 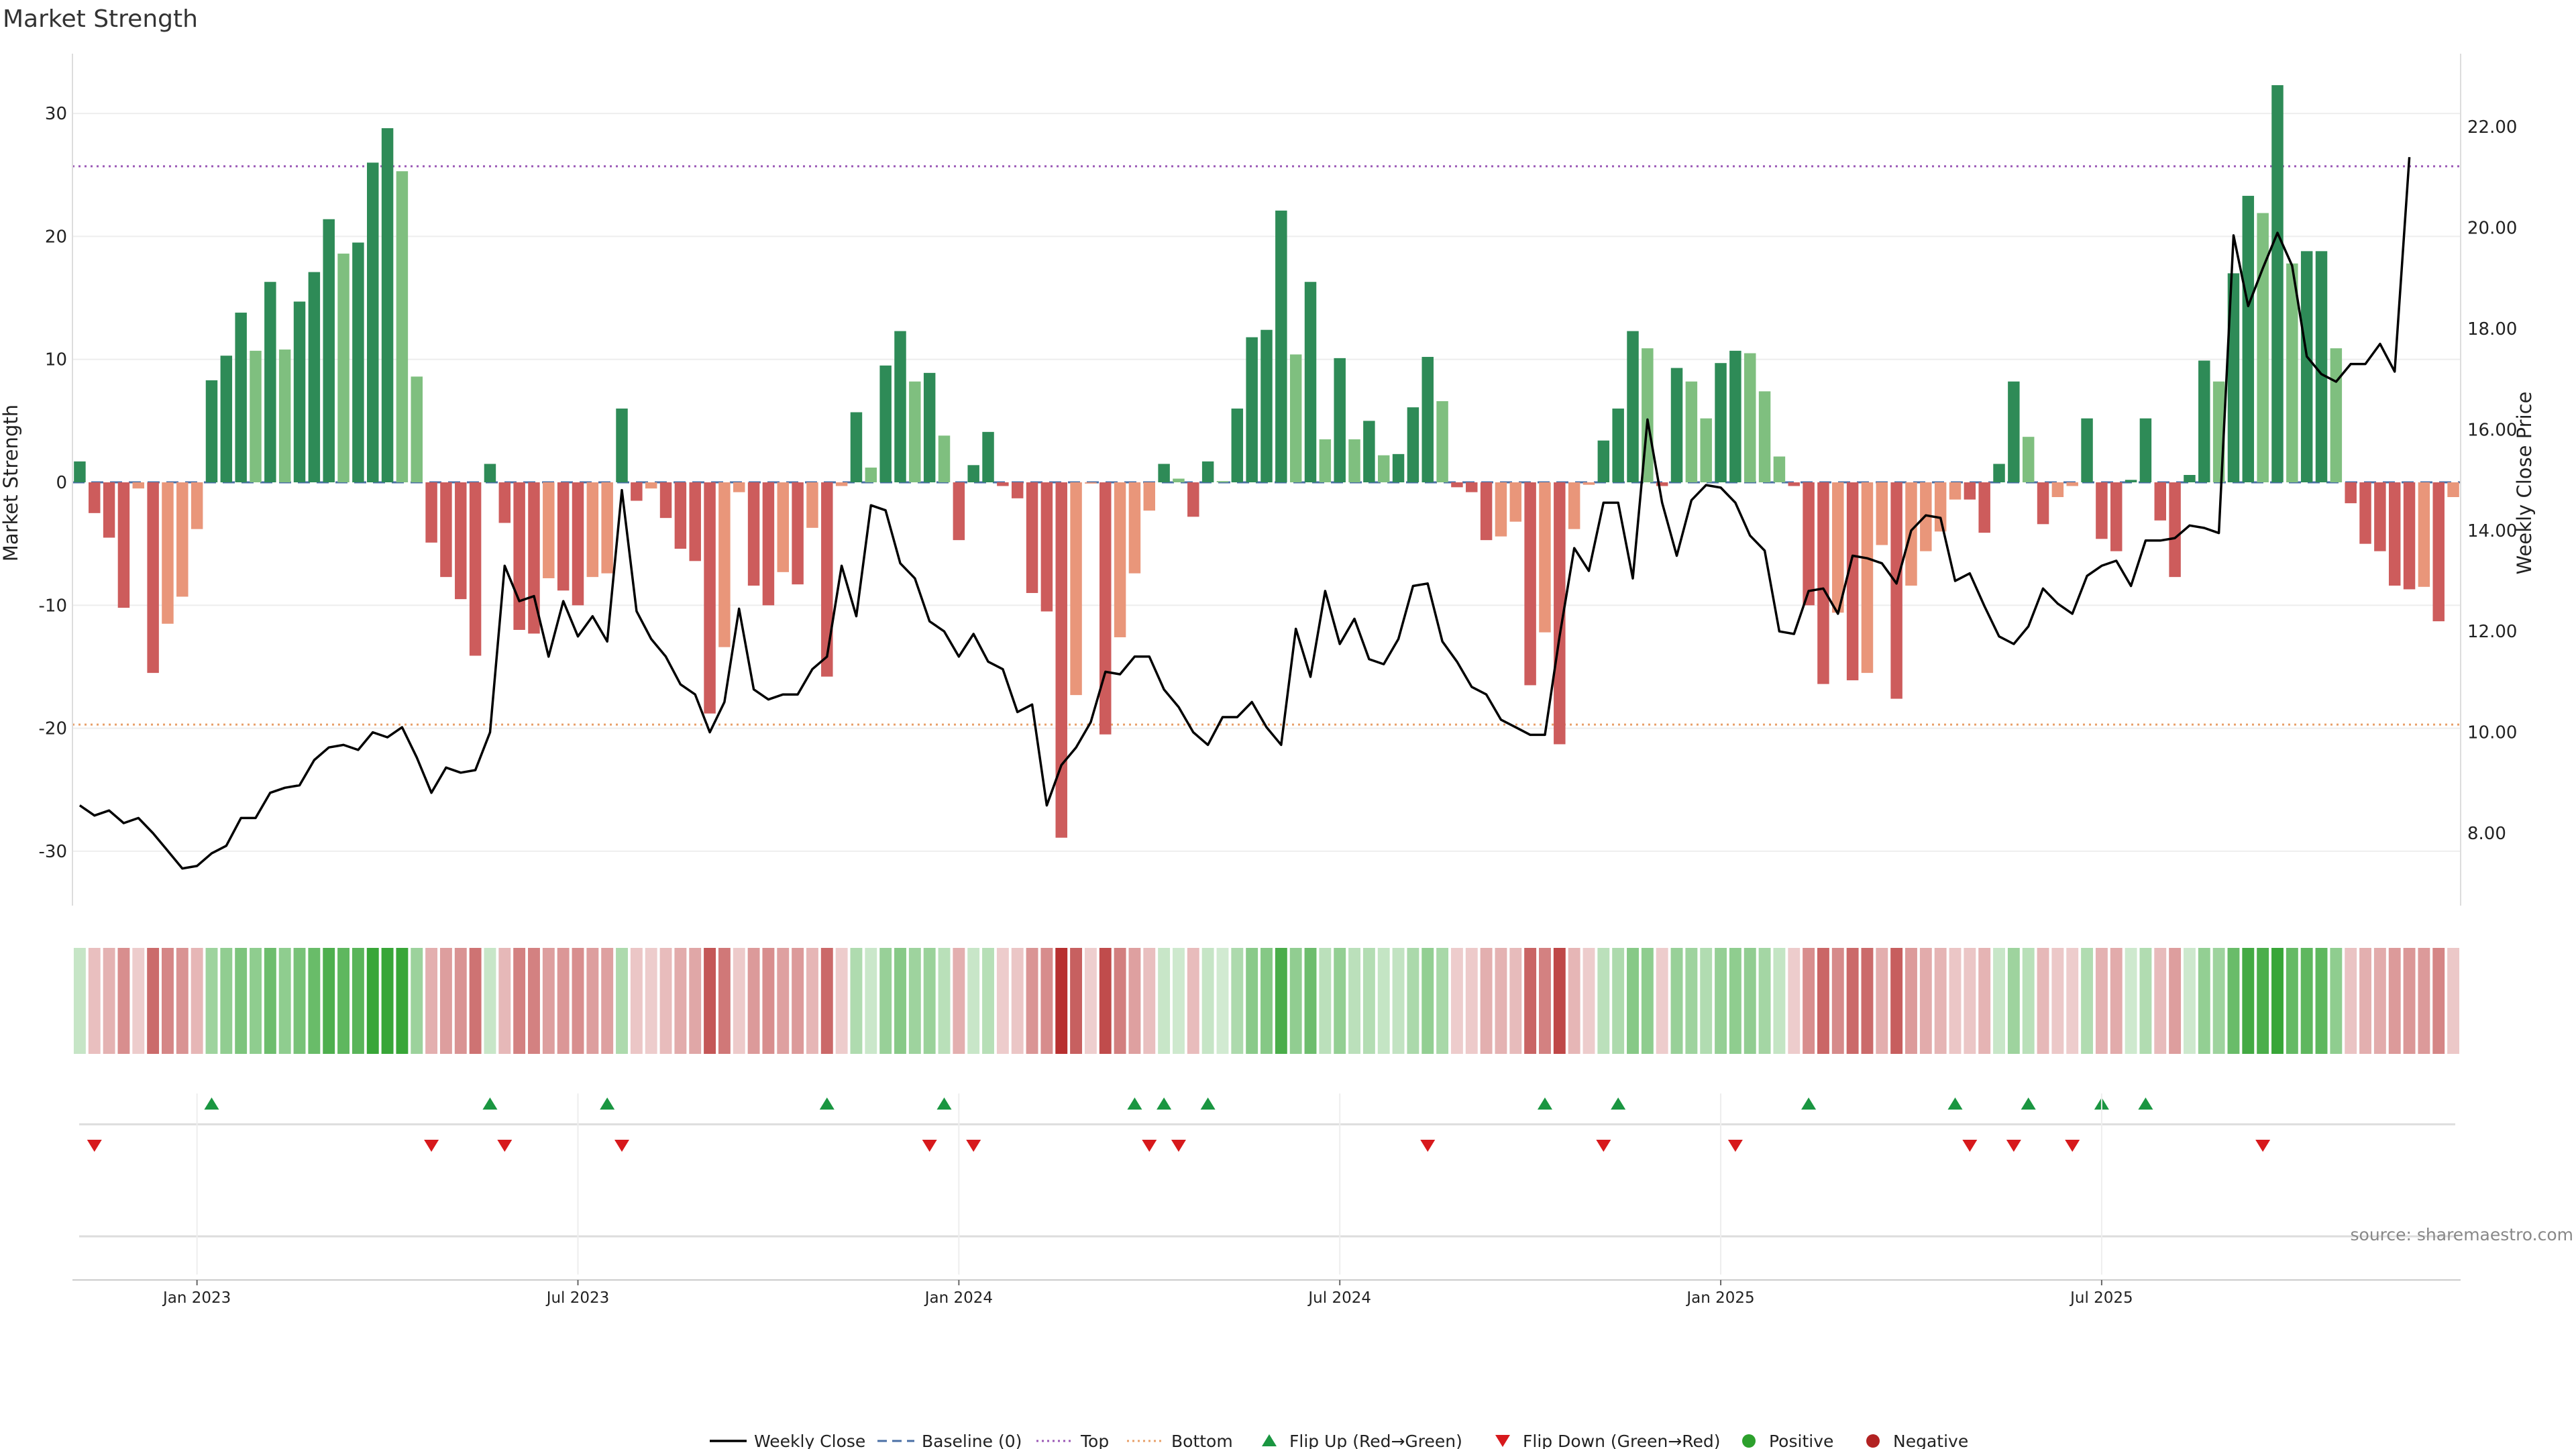 What do you see at coordinates (2492, 733) in the screenshot?
I see `right-tick-label-1: 10.00` at bounding box center [2492, 733].